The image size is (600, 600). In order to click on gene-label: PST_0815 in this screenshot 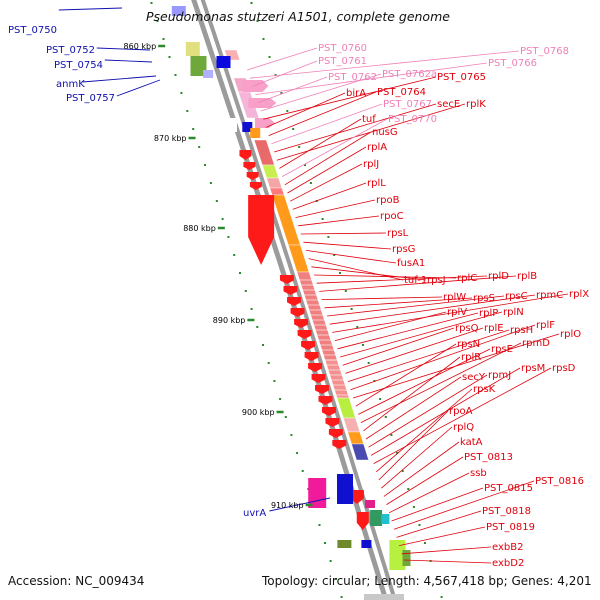, I will do `click(508, 488)`.